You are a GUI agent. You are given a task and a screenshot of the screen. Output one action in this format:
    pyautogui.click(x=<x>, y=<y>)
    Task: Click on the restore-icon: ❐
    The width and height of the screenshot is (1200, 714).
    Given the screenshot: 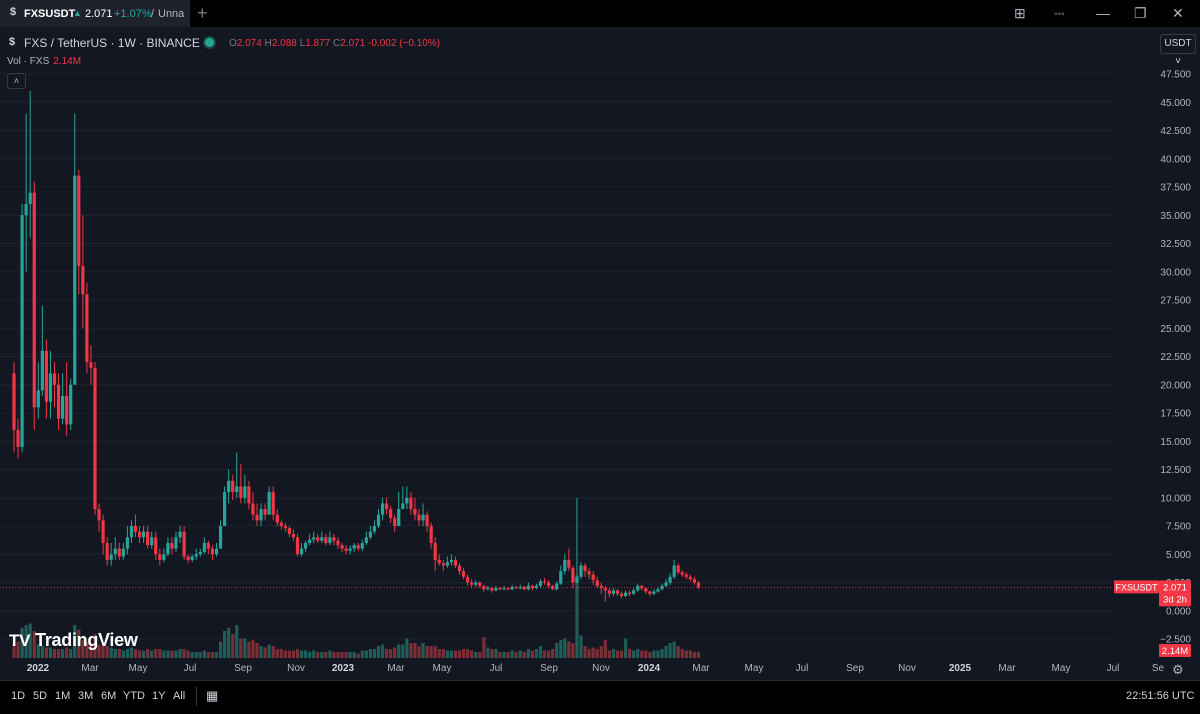 What is the action you would take?
    pyautogui.click(x=1140, y=13)
    